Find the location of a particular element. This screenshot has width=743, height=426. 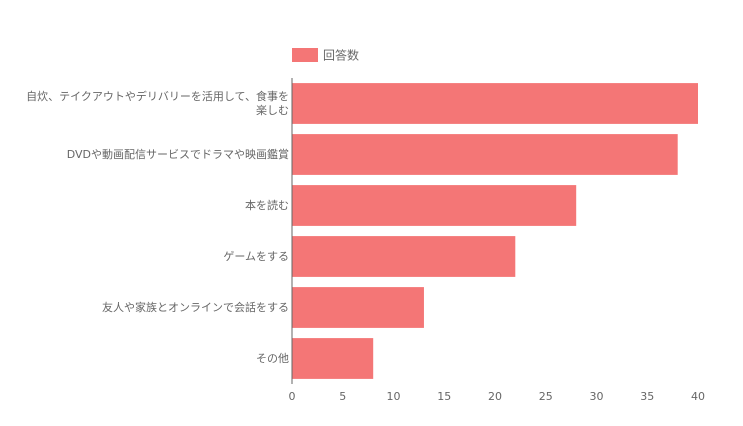

legend-label: 回答数 is located at coordinates (341, 55).